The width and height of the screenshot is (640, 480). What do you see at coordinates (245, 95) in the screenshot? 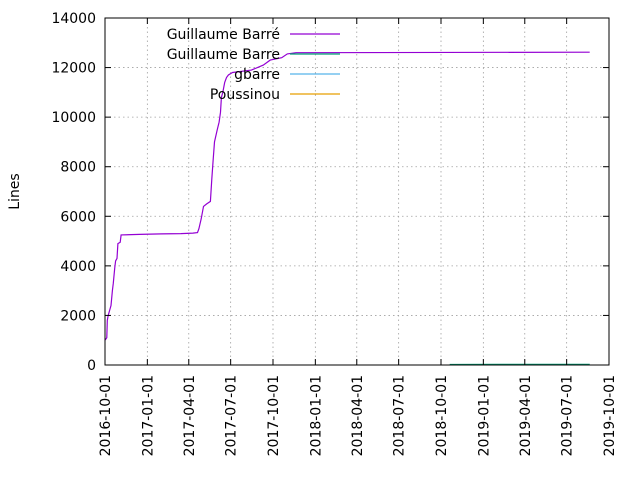
I see `legend-label: Poussinou` at bounding box center [245, 95].